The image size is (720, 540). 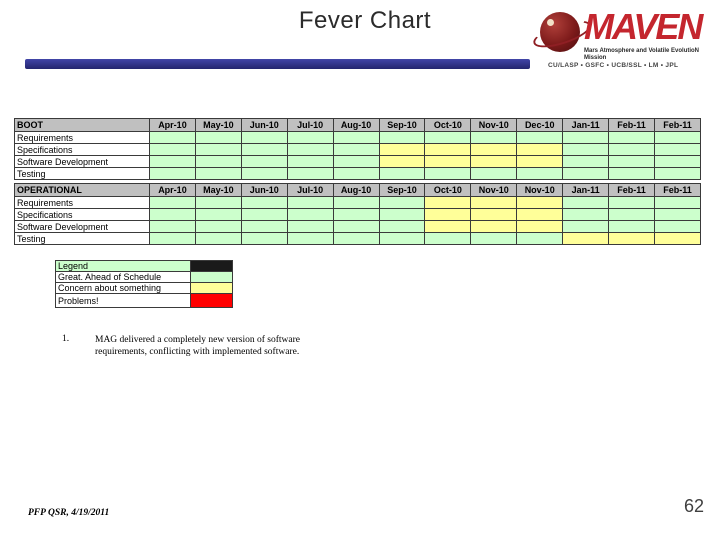 I want to click on legend-row: Problems!, so click(x=144, y=300).